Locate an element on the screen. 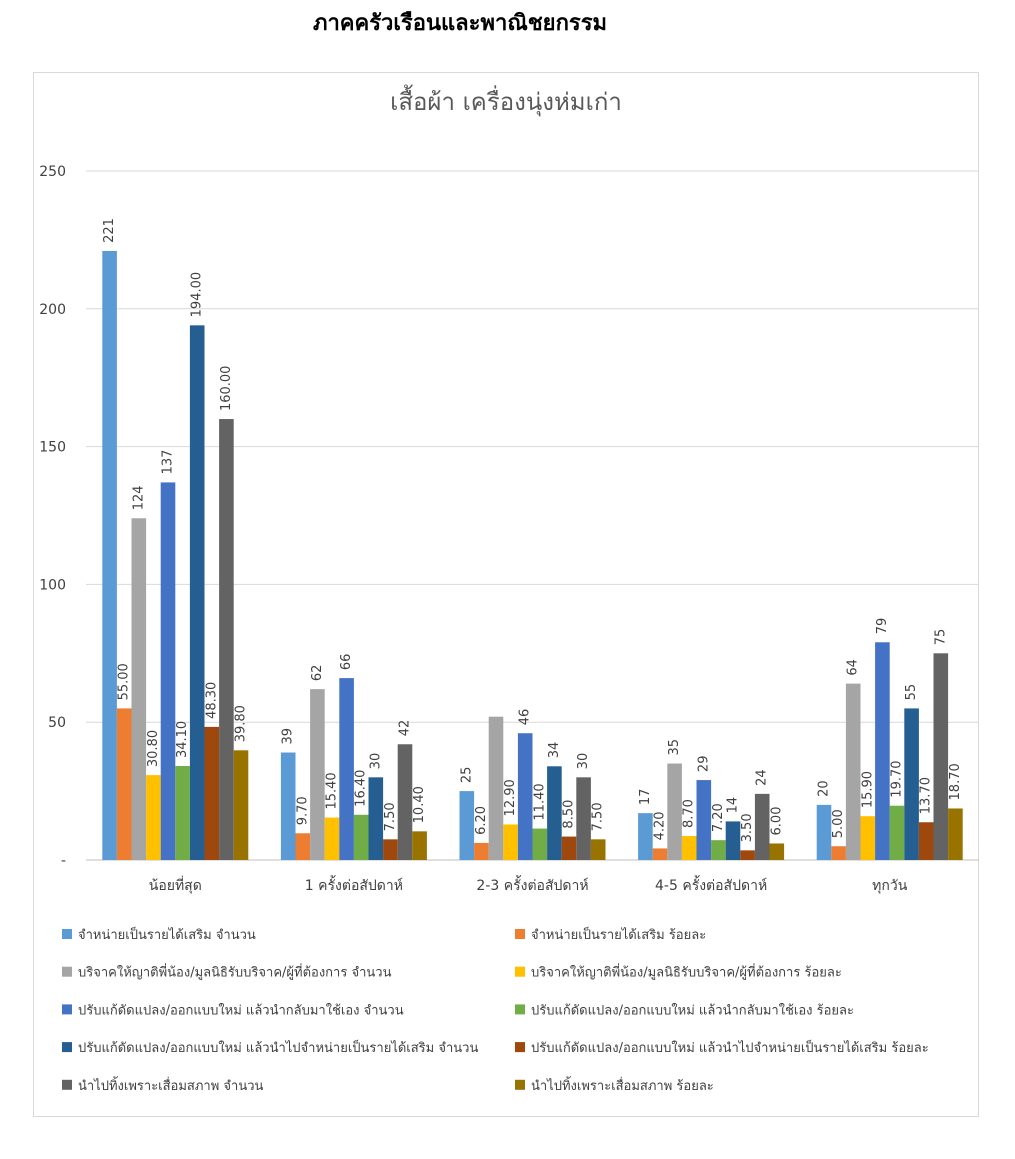 The width and height of the screenshot is (1015, 1159). legend-label: จำหน่ายเป็นรายได้เสริม จำนวน is located at coordinates (167, 934).